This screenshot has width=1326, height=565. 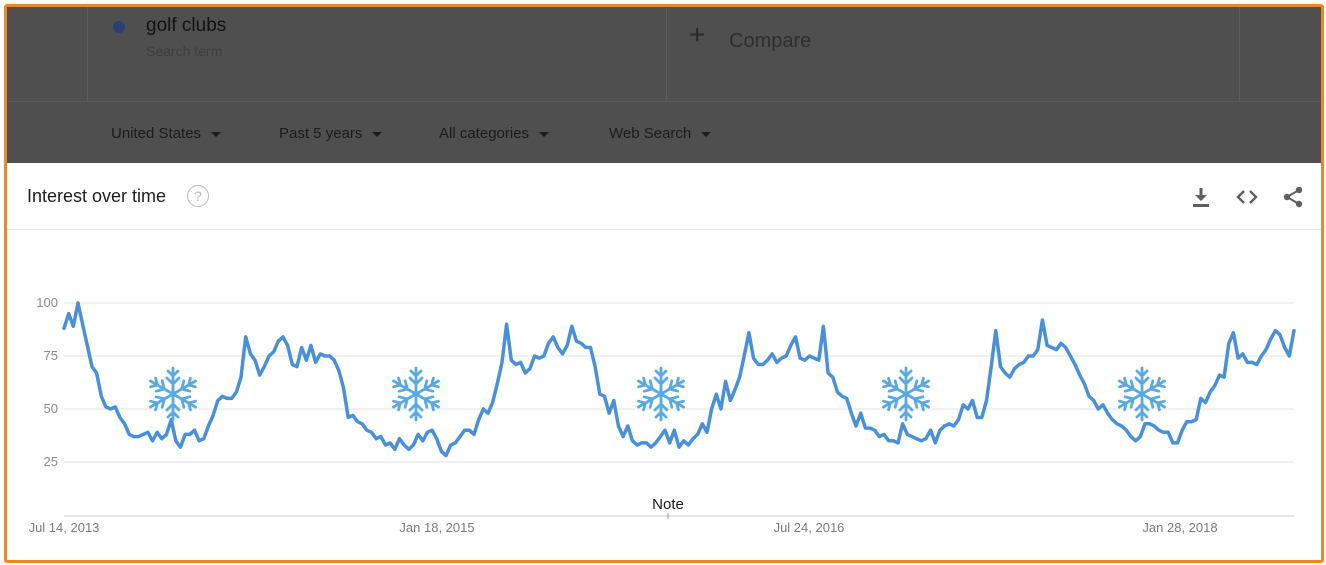 I want to click on y-tick-label: 50, so click(x=51, y=408).